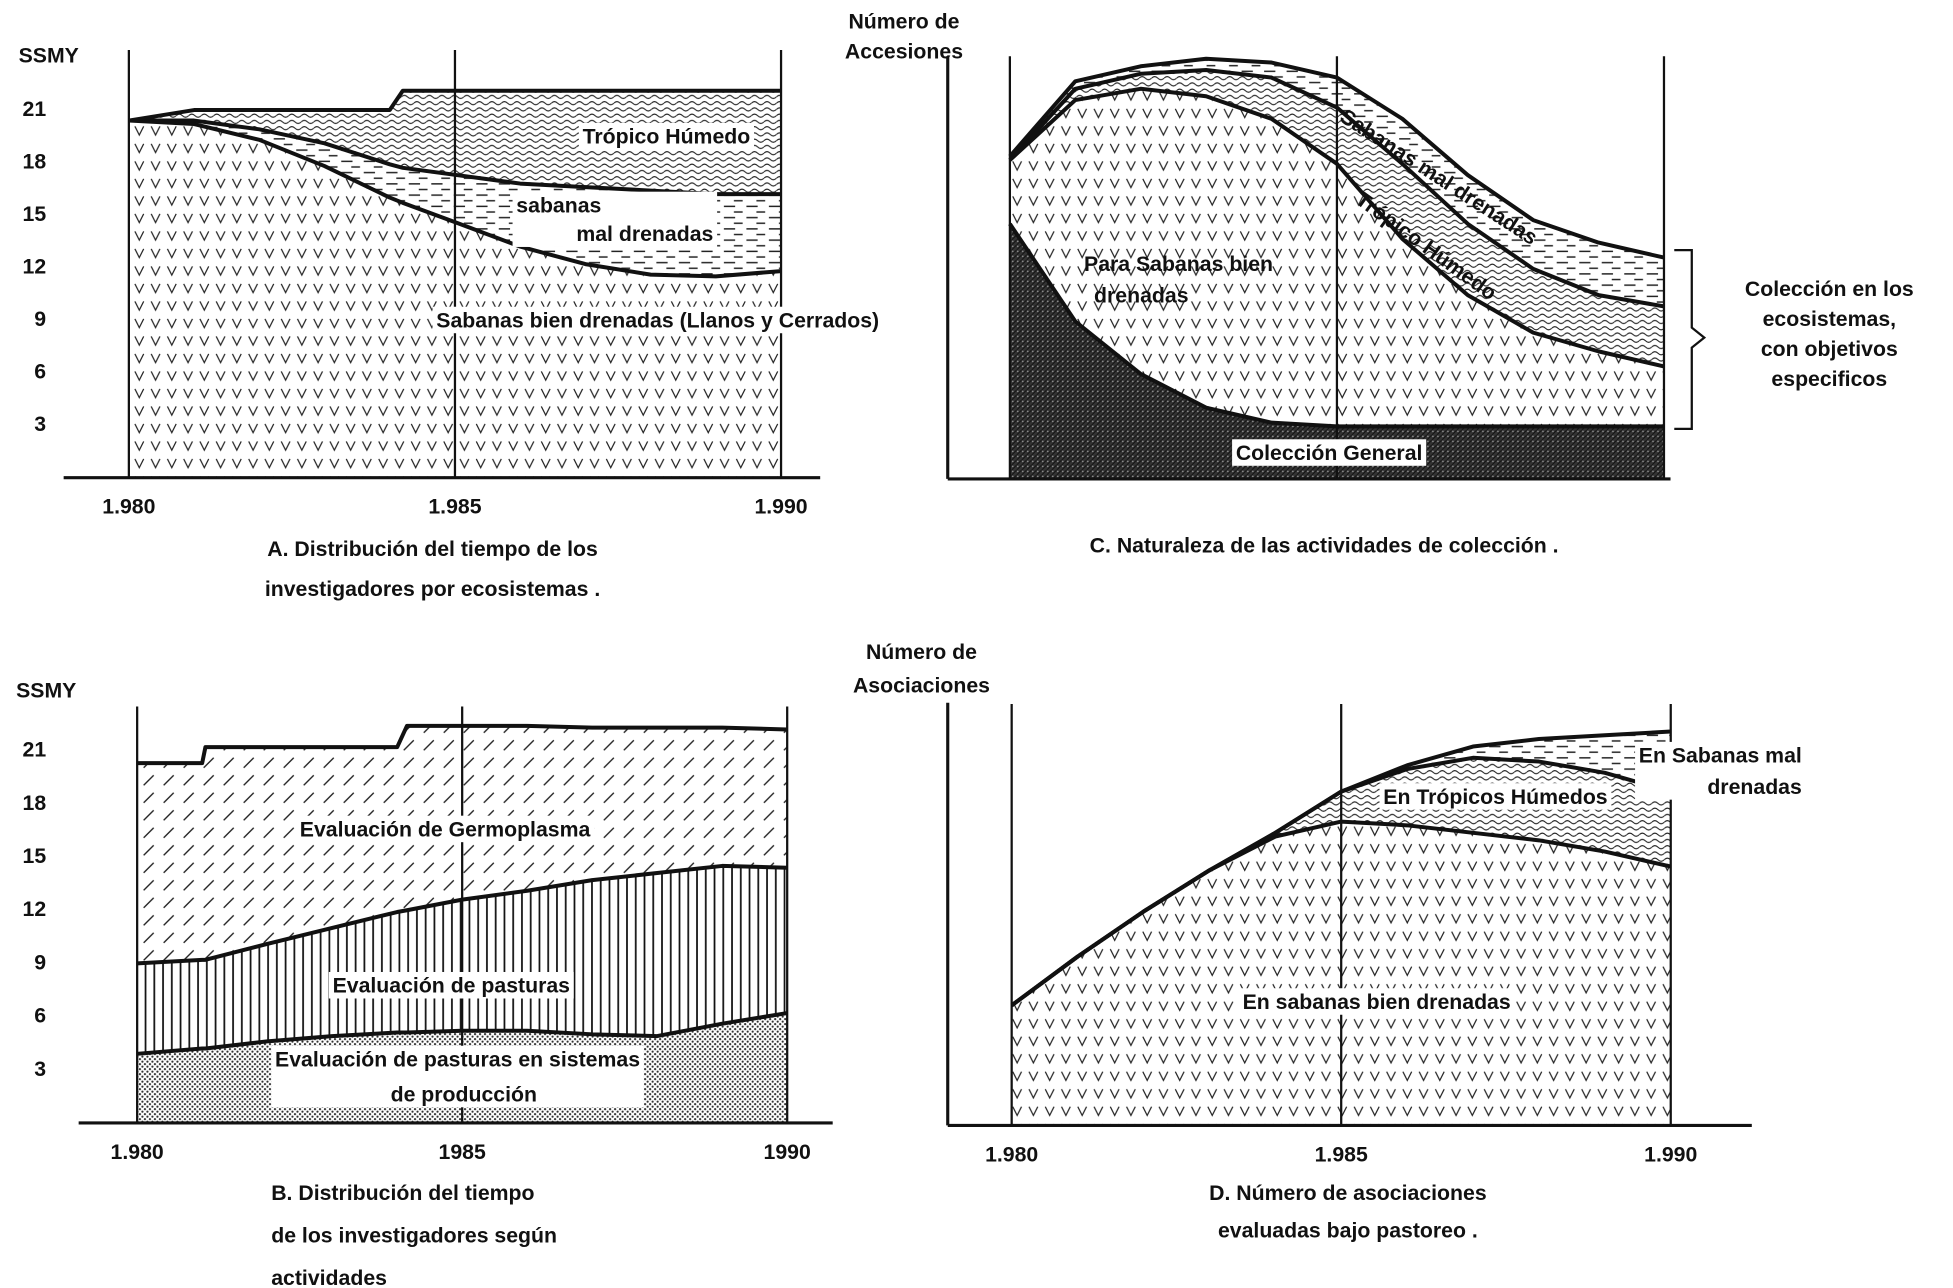  Describe the element at coordinates (921, 668) in the screenshot. I see `y-axis-label: Número de Asociaciones` at that location.